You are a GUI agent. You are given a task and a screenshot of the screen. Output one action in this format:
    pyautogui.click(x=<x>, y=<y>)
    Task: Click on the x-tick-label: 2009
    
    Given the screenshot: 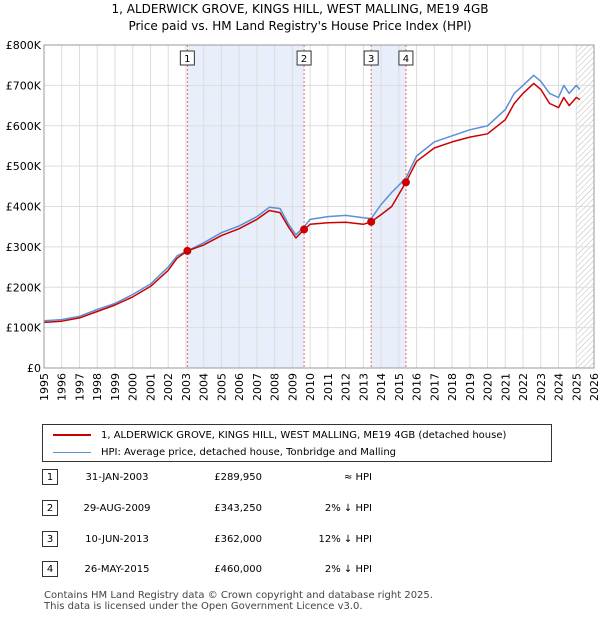 What is the action you would take?
    pyautogui.click(x=292, y=387)
    